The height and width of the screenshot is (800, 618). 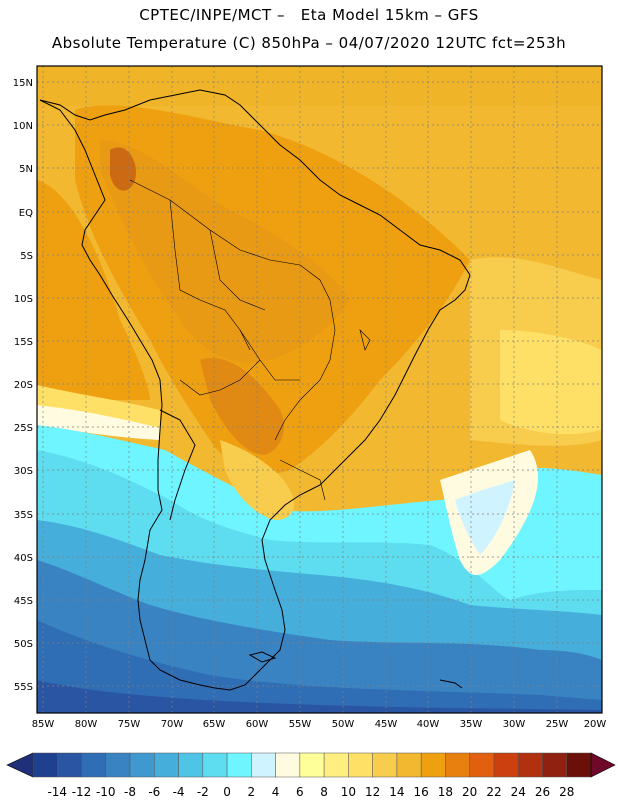 What do you see at coordinates (26, 169) in the screenshot?
I see `lat-label: 5N` at bounding box center [26, 169].